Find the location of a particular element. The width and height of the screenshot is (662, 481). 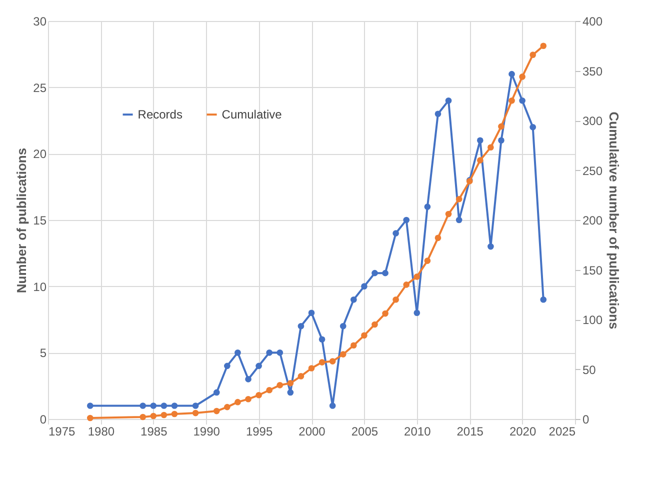

x-tick-label: 2005 is located at coordinates (364, 431).